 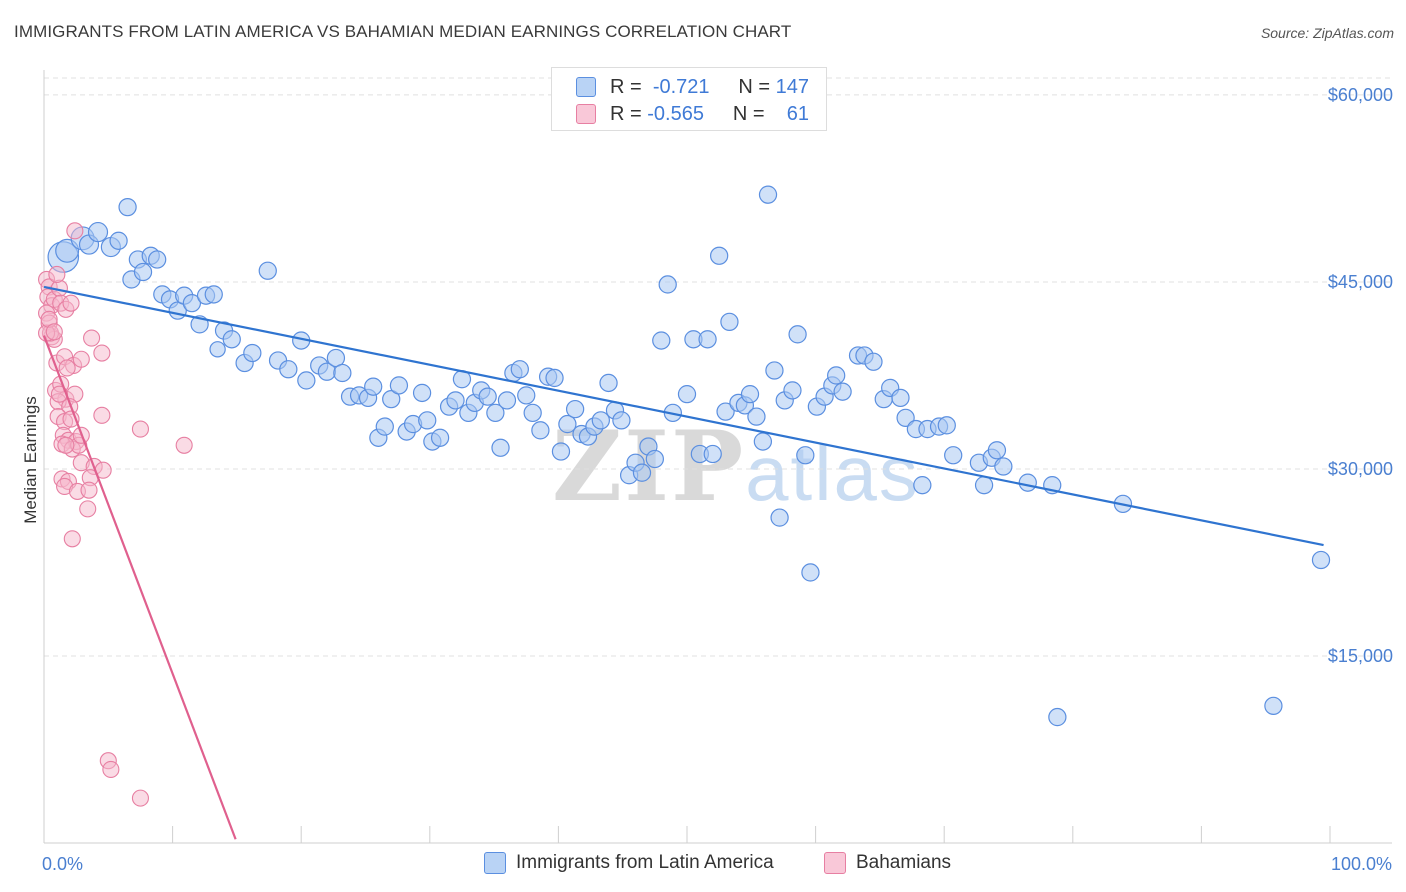 What do you see at coordinates (1360, 469) in the screenshot?
I see `y-tick-label: $30,000` at bounding box center [1360, 469].